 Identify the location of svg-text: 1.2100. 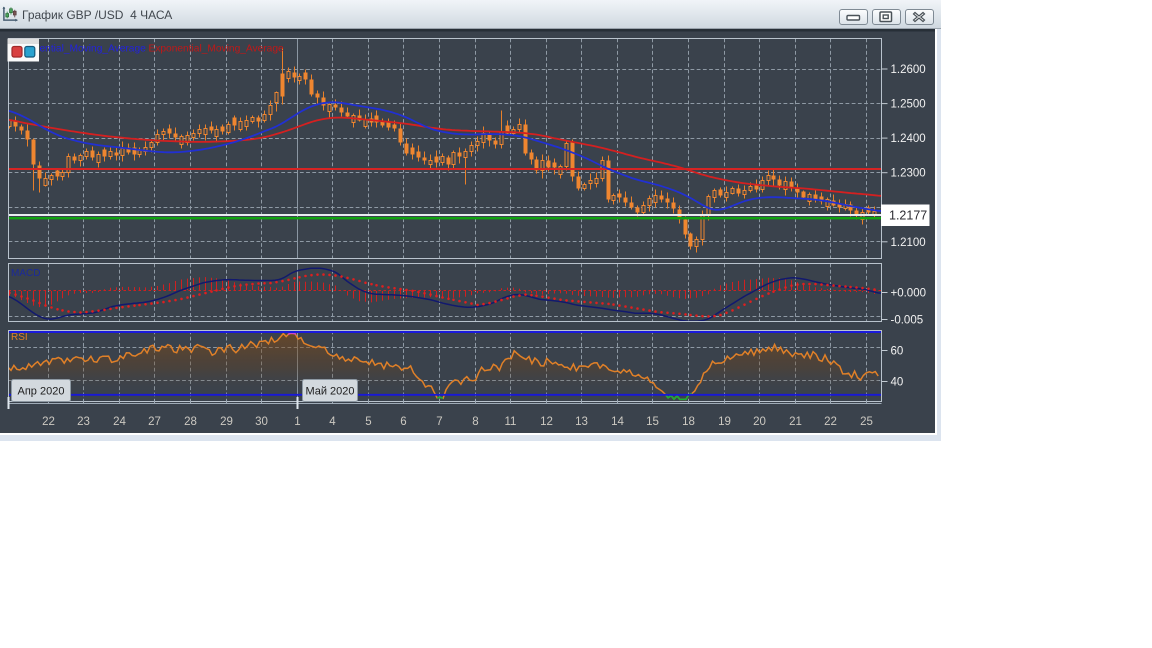
(908, 243).